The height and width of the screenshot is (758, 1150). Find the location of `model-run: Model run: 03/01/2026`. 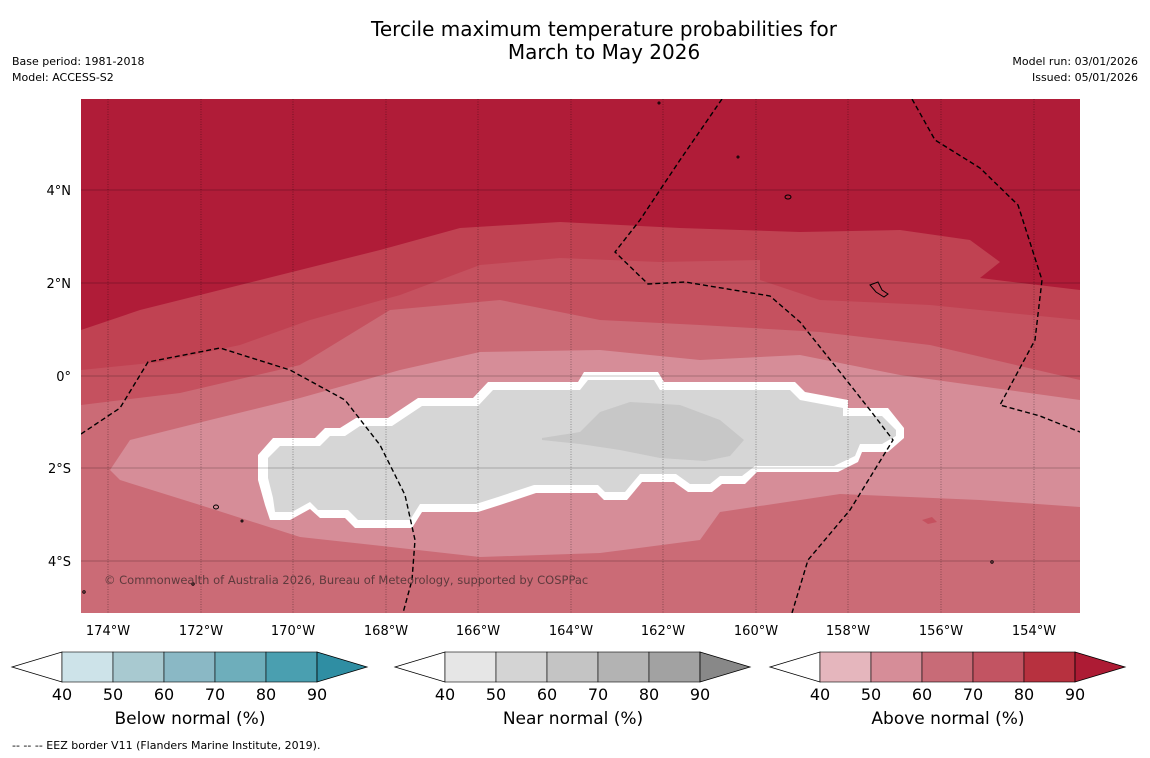

model-run: Model run: 03/01/2026 is located at coordinates (1075, 61).